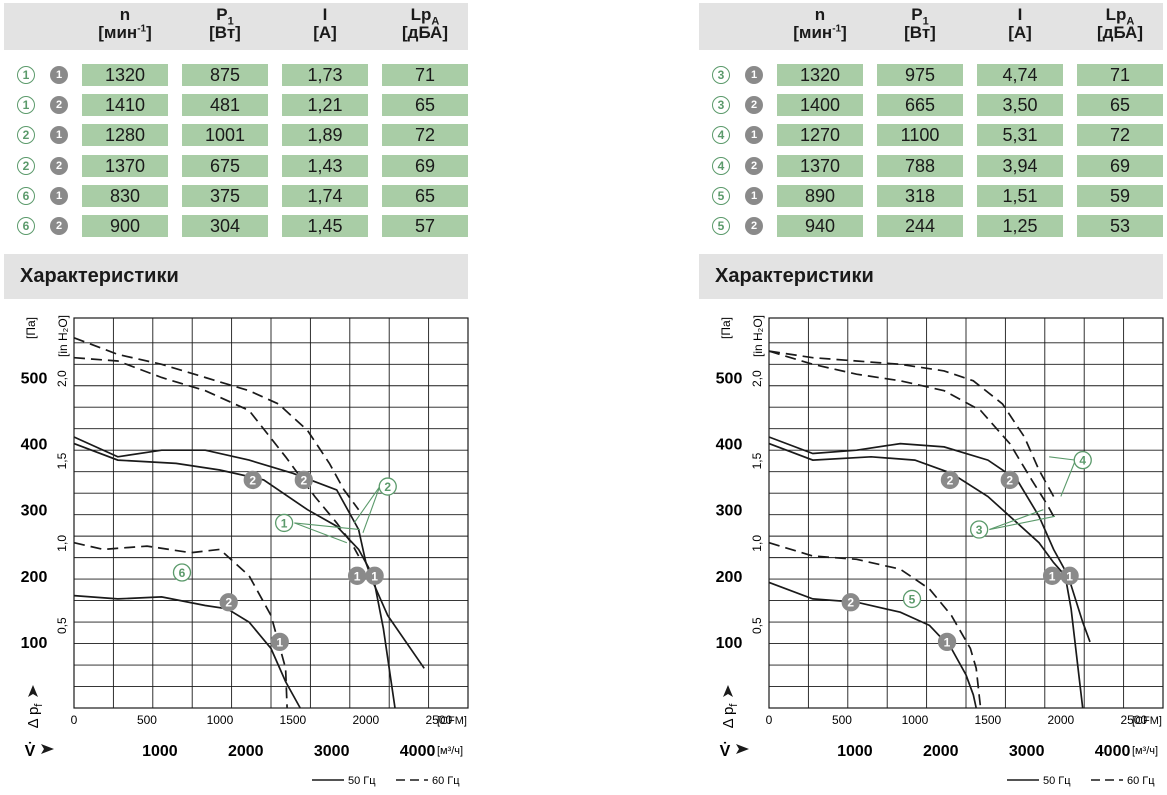 The height and width of the screenshot is (795, 1167). Describe the element at coordinates (1113, 751) in the screenshot. I see `x-tick-m3h: 4000` at that location.